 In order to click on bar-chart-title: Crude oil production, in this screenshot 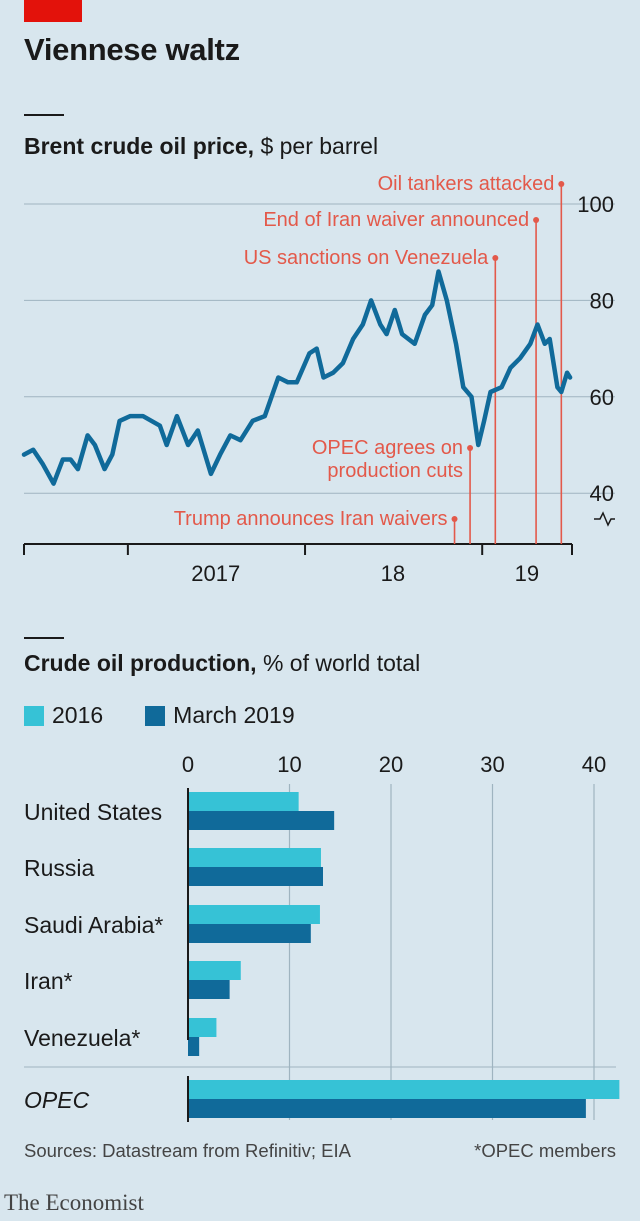, I will do `click(140, 663)`.